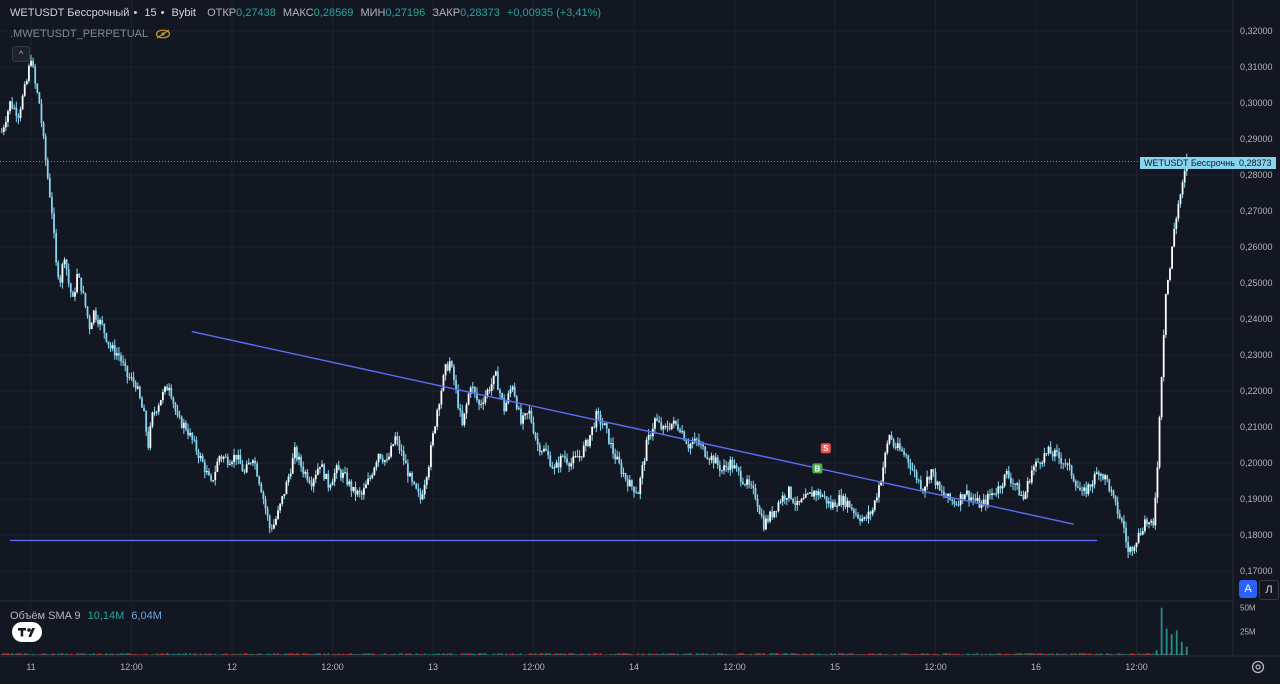  I want to click on collapse-legend-button: ^, so click(21, 54).